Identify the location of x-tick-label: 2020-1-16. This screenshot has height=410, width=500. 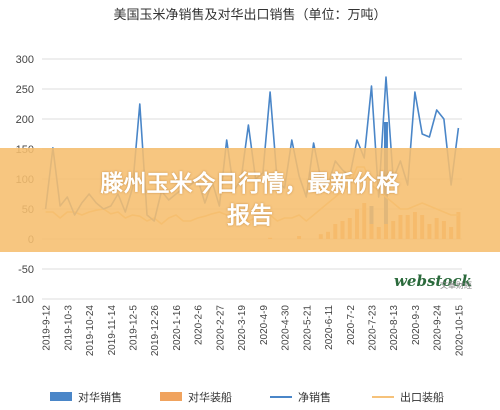
(177, 328).